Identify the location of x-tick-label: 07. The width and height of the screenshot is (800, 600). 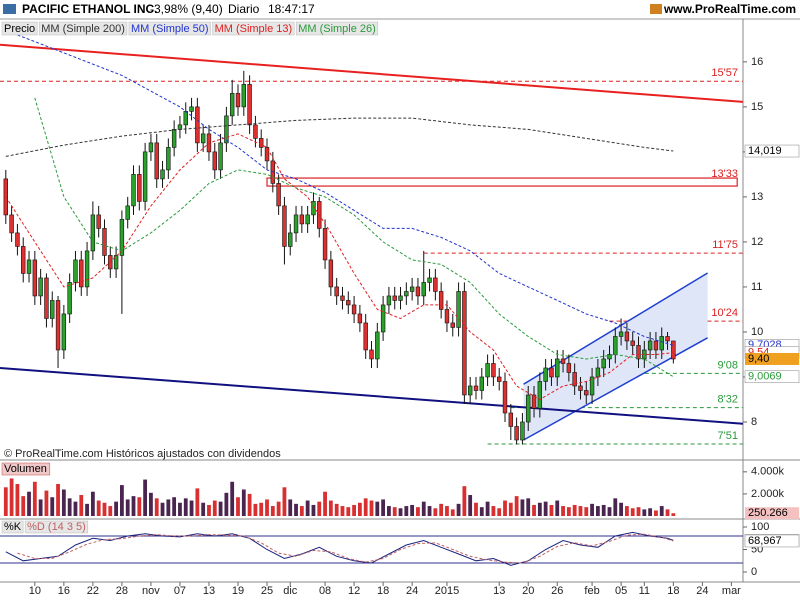
(180, 591).